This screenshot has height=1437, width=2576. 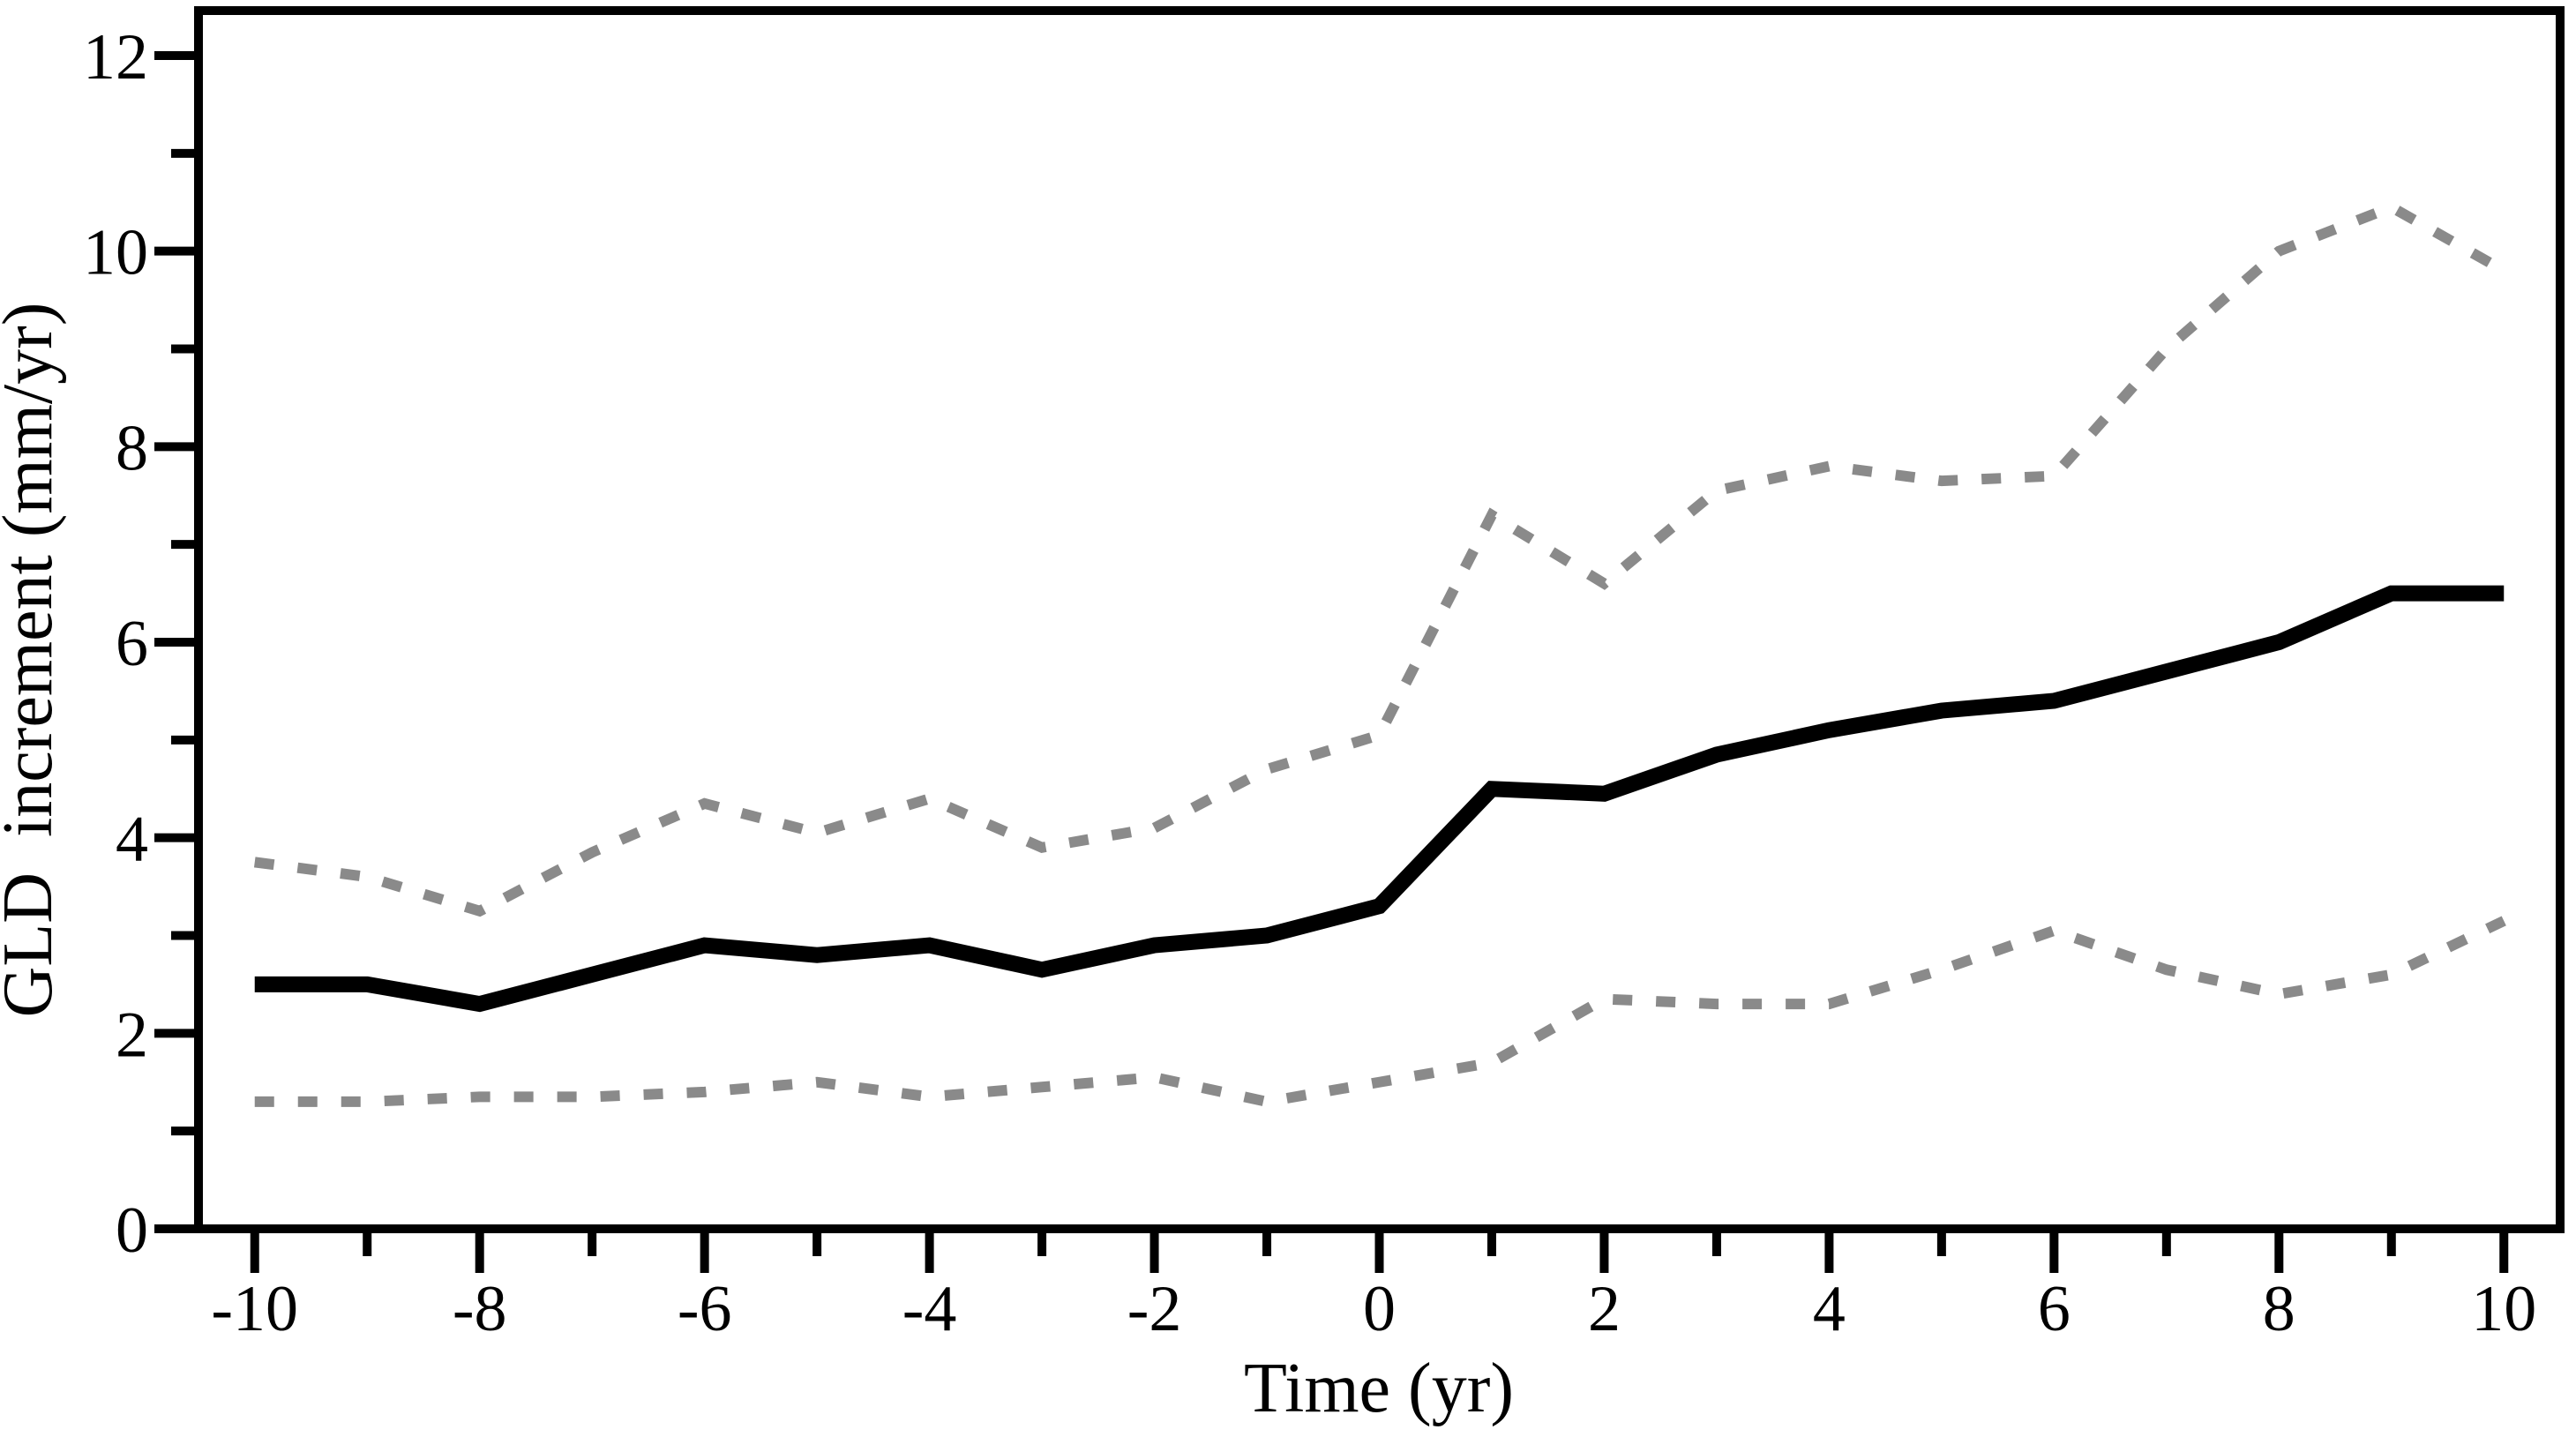 I want to click on y-tick-label: 4, so click(x=132, y=840).